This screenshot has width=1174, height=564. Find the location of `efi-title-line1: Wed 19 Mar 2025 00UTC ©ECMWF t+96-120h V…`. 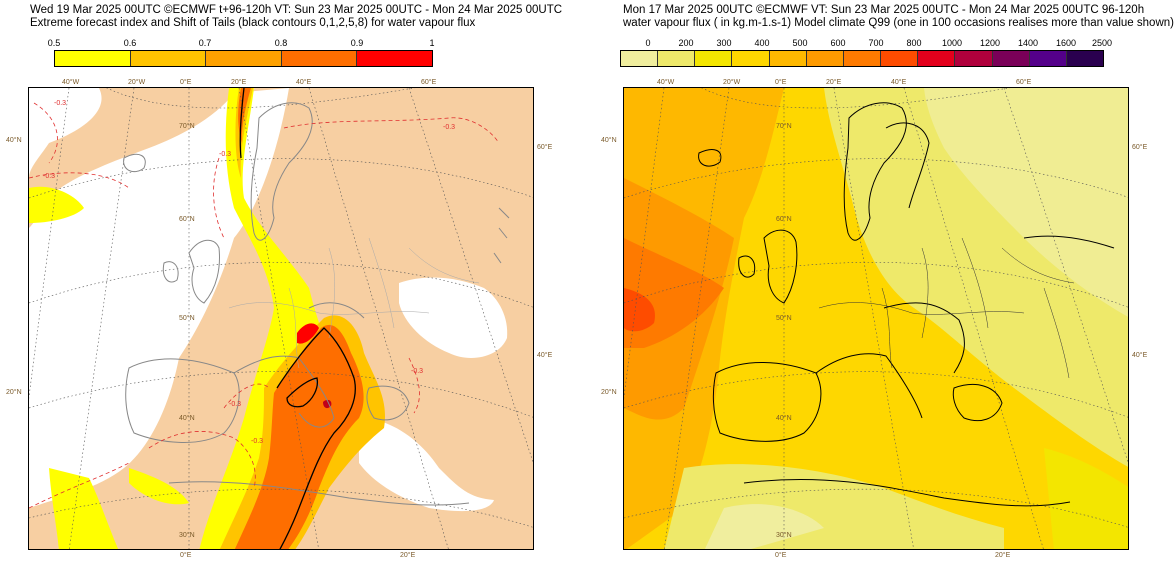

efi-title-line1: Wed 19 Mar 2025 00UTC ©ECMWF t+96-120h V… is located at coordinates (296, 10).